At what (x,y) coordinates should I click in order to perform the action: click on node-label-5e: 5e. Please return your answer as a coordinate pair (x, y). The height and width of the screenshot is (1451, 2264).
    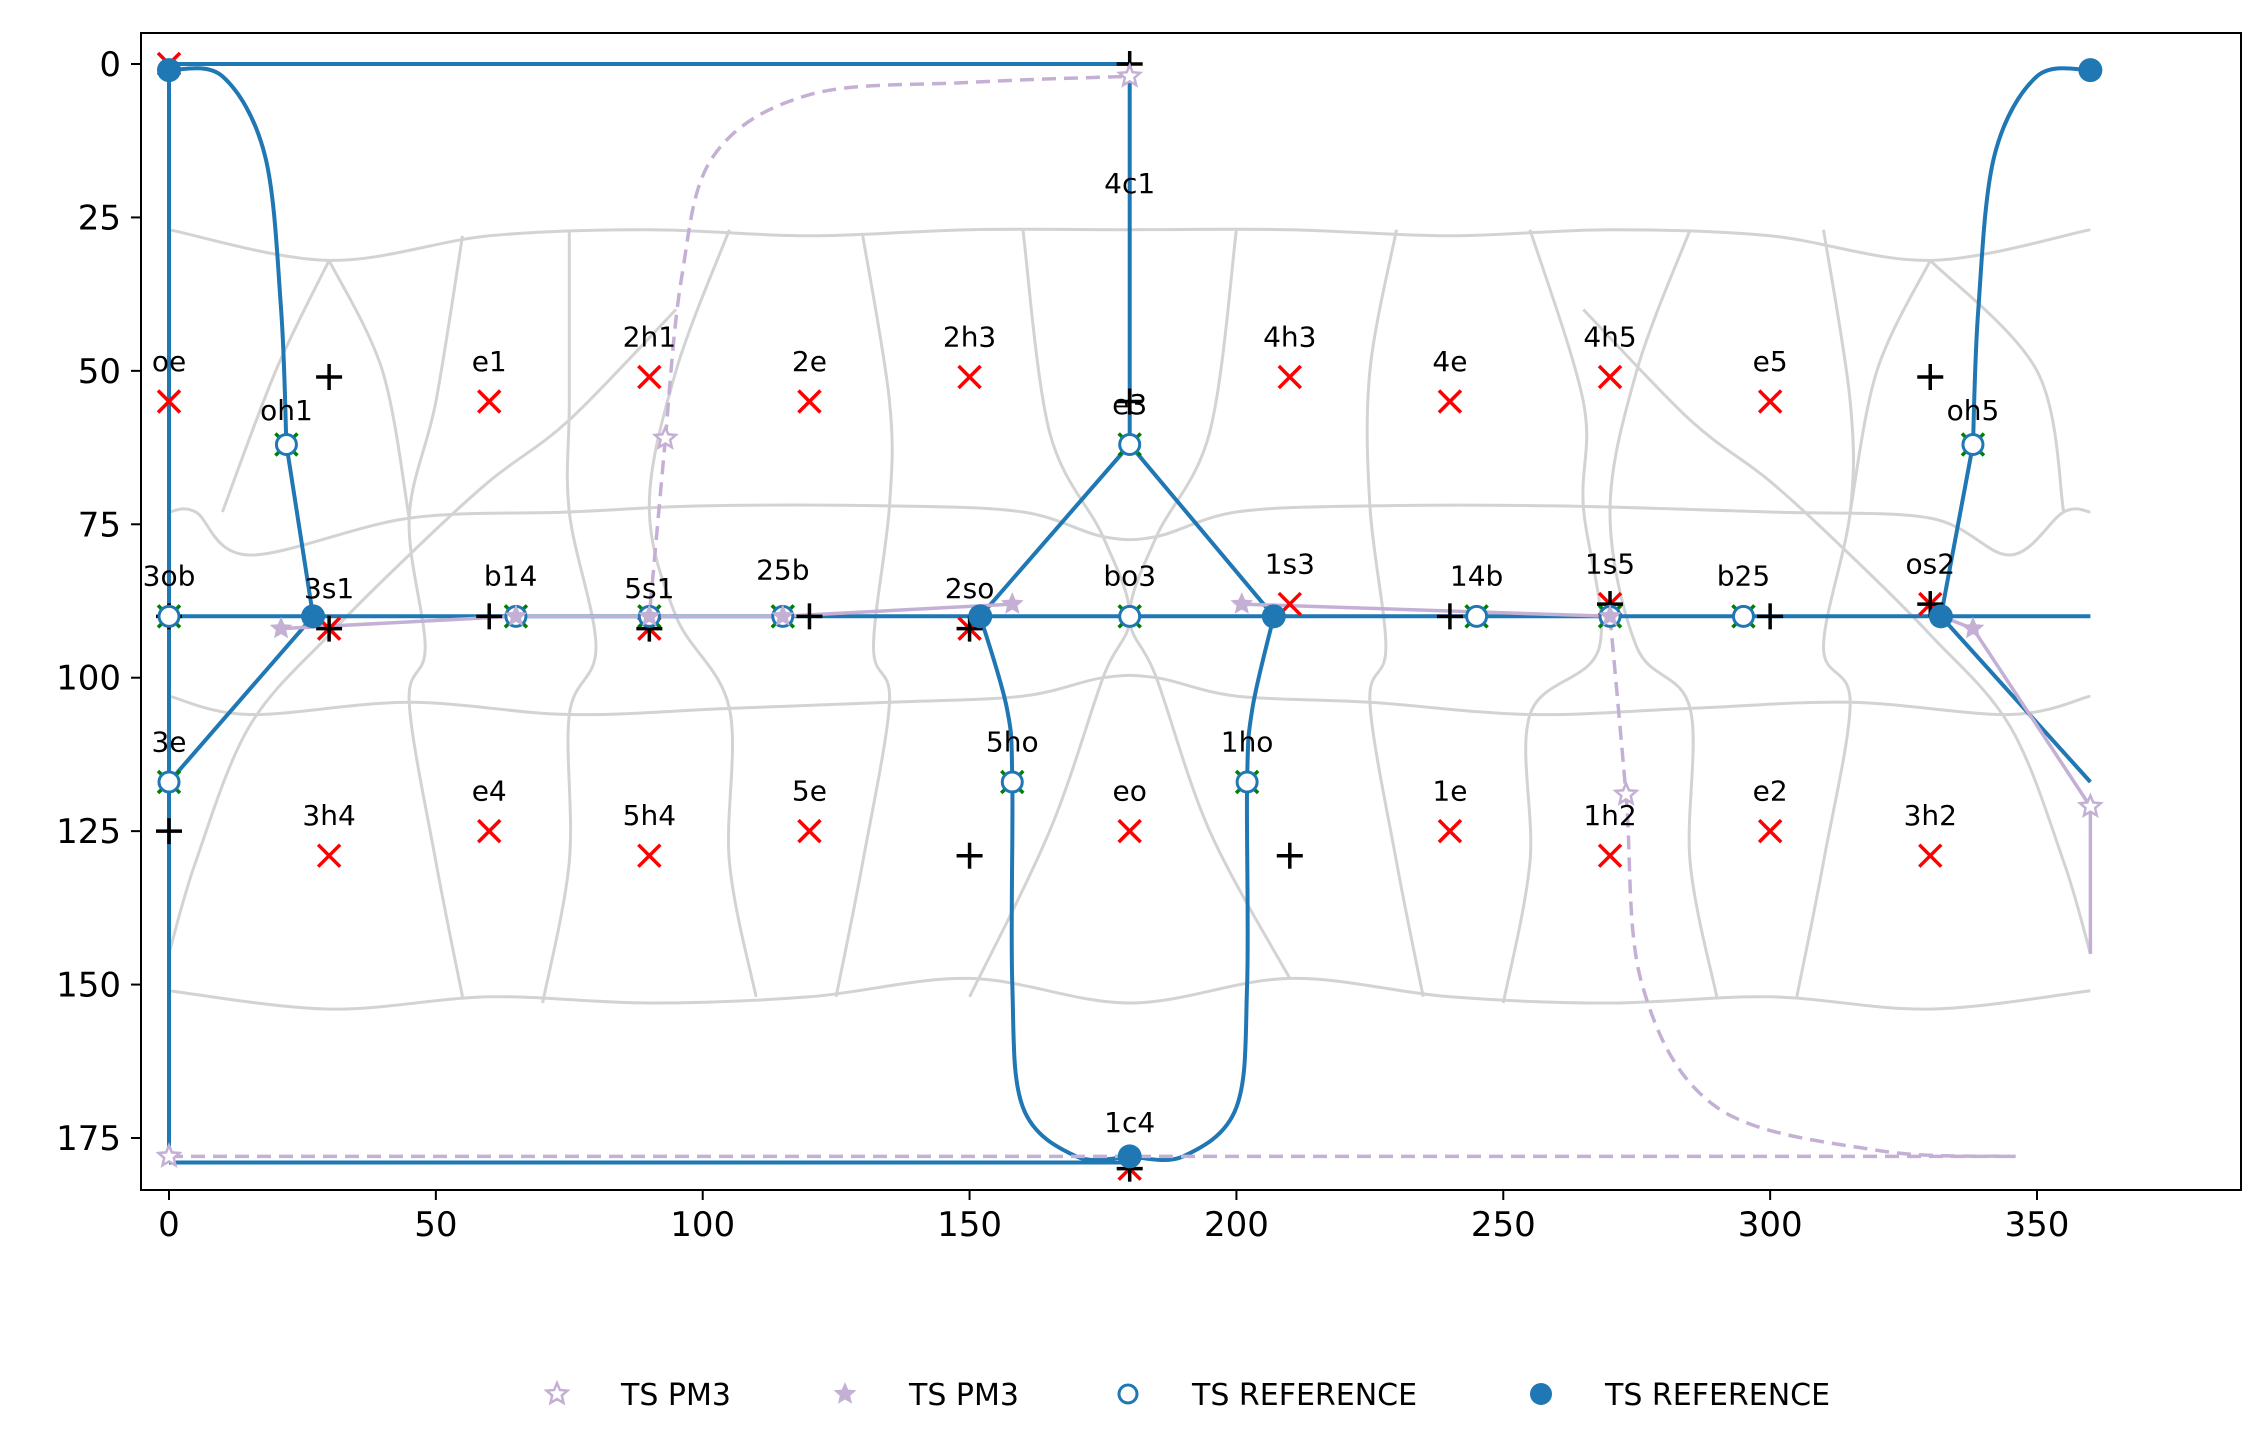
    Looking at the image, I should click on (809, 790).